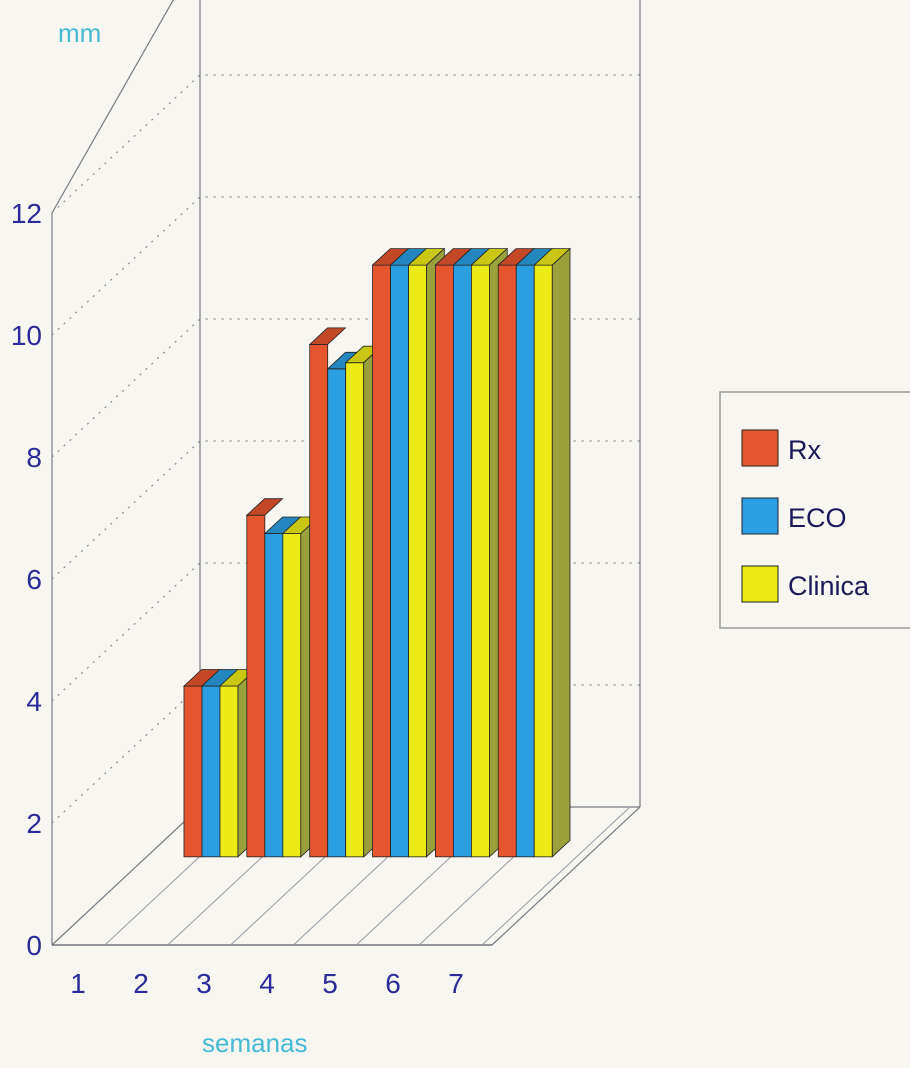 The height and width of the screenshot is (1068, 910). What do you see at coordinates (34, 457) in the screenshot?
I see `y-tick-label: 8` at bounding box center [34, 457].